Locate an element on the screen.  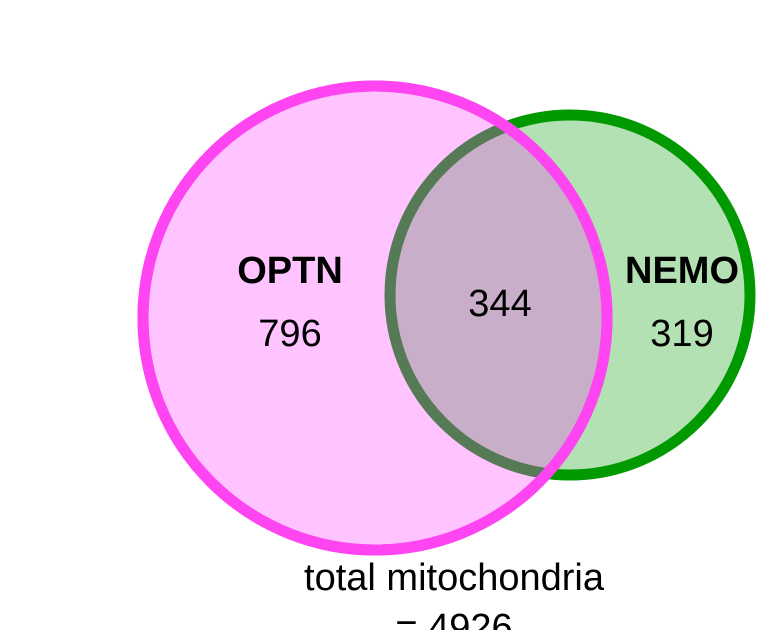
nemo-count: 319 is located at coordinates (681, 334).